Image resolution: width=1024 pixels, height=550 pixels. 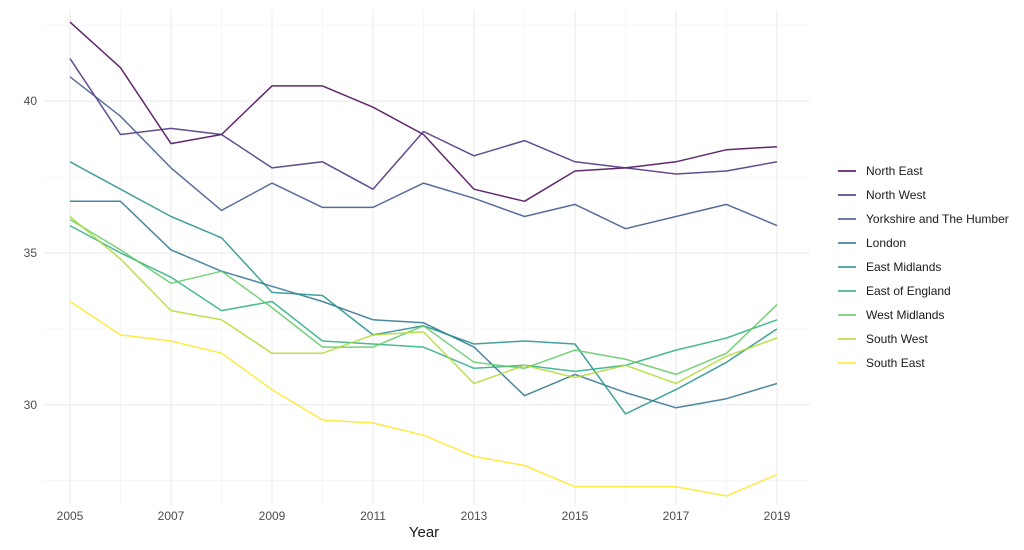 I want to click on y-tick-label: 35, so click(x=31, y=253).